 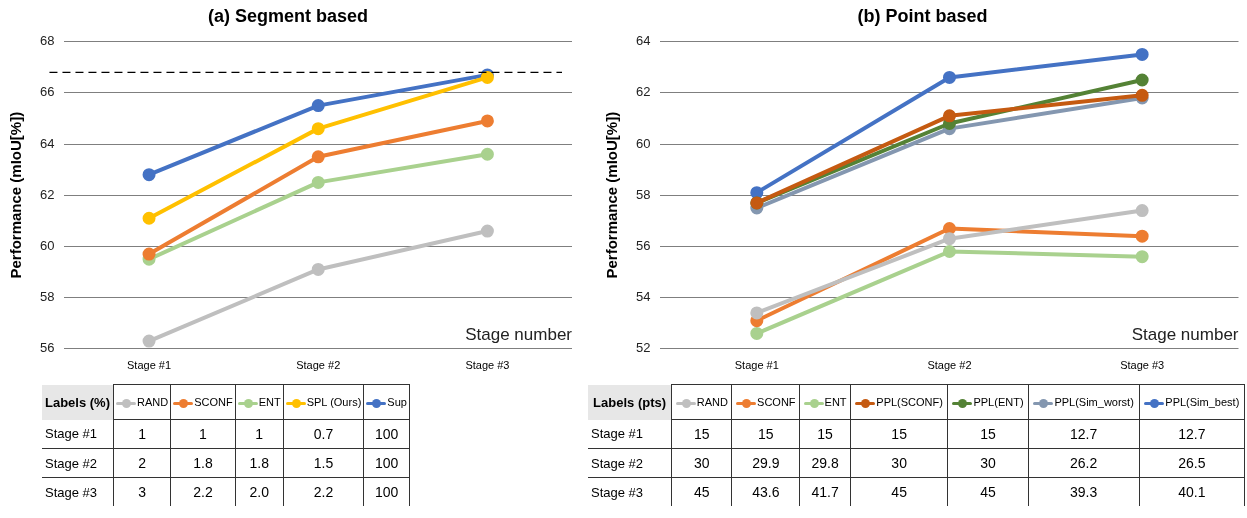 What do you see at coordinates (259, 491) in the screenshot?
I see `text: 2.0` at bounding box center [259, 491].